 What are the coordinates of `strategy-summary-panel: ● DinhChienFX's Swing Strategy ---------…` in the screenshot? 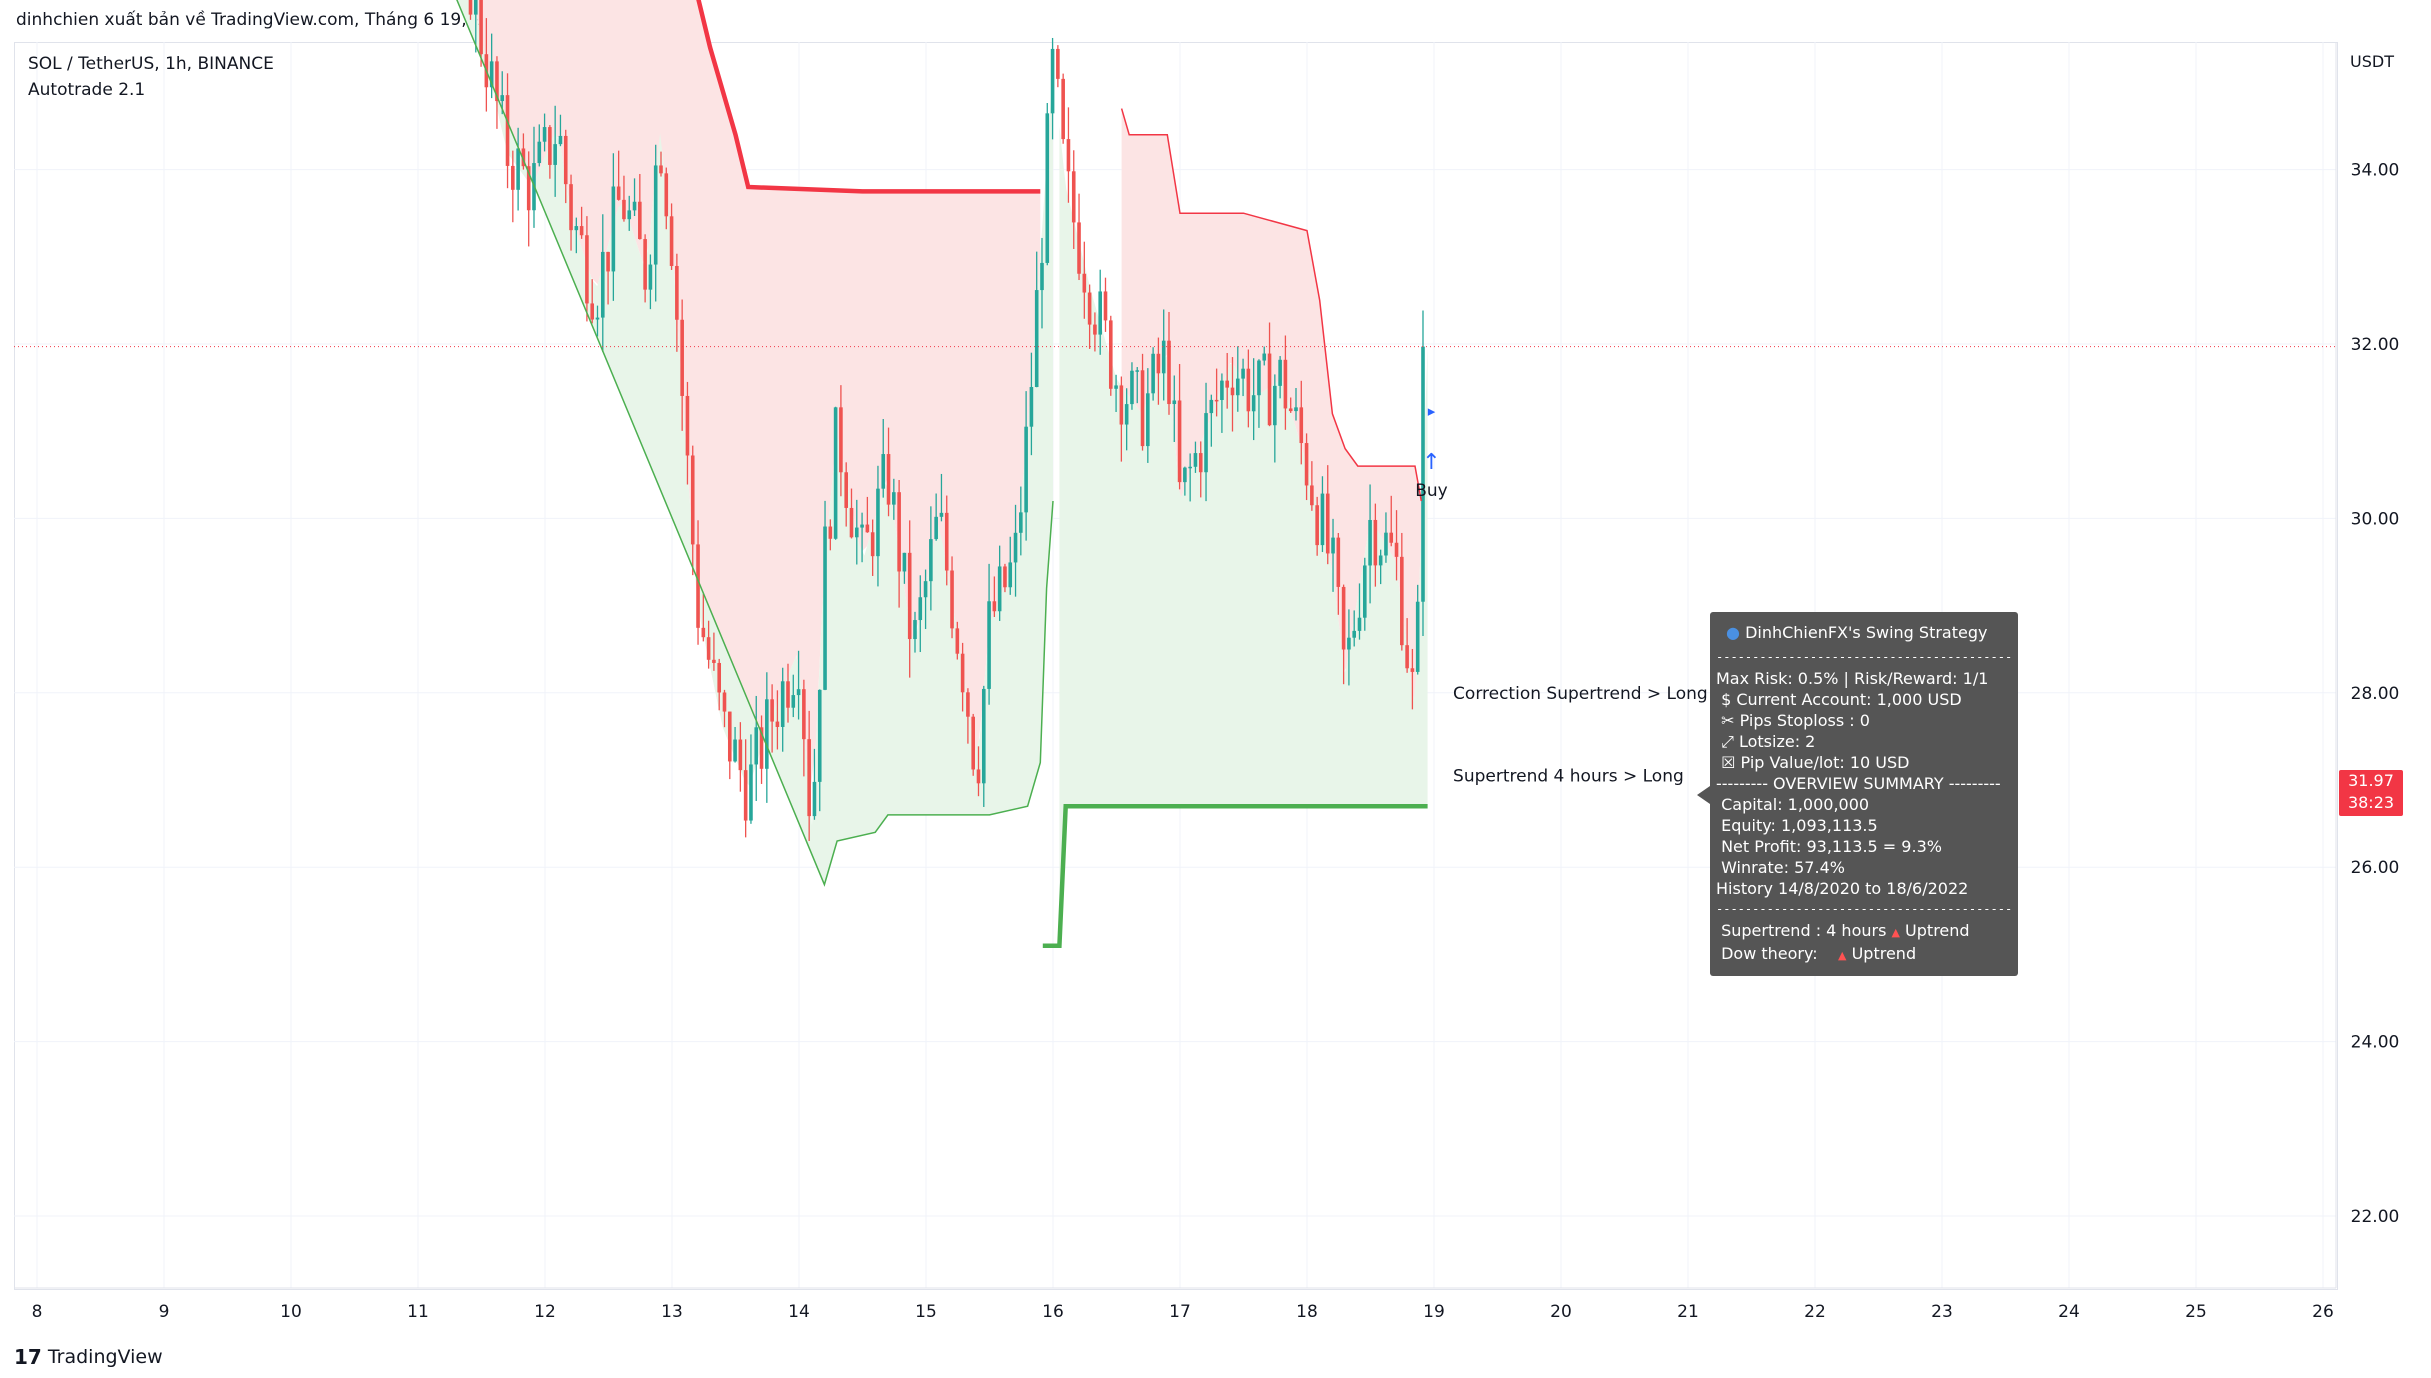 It's located at (1864, 794).